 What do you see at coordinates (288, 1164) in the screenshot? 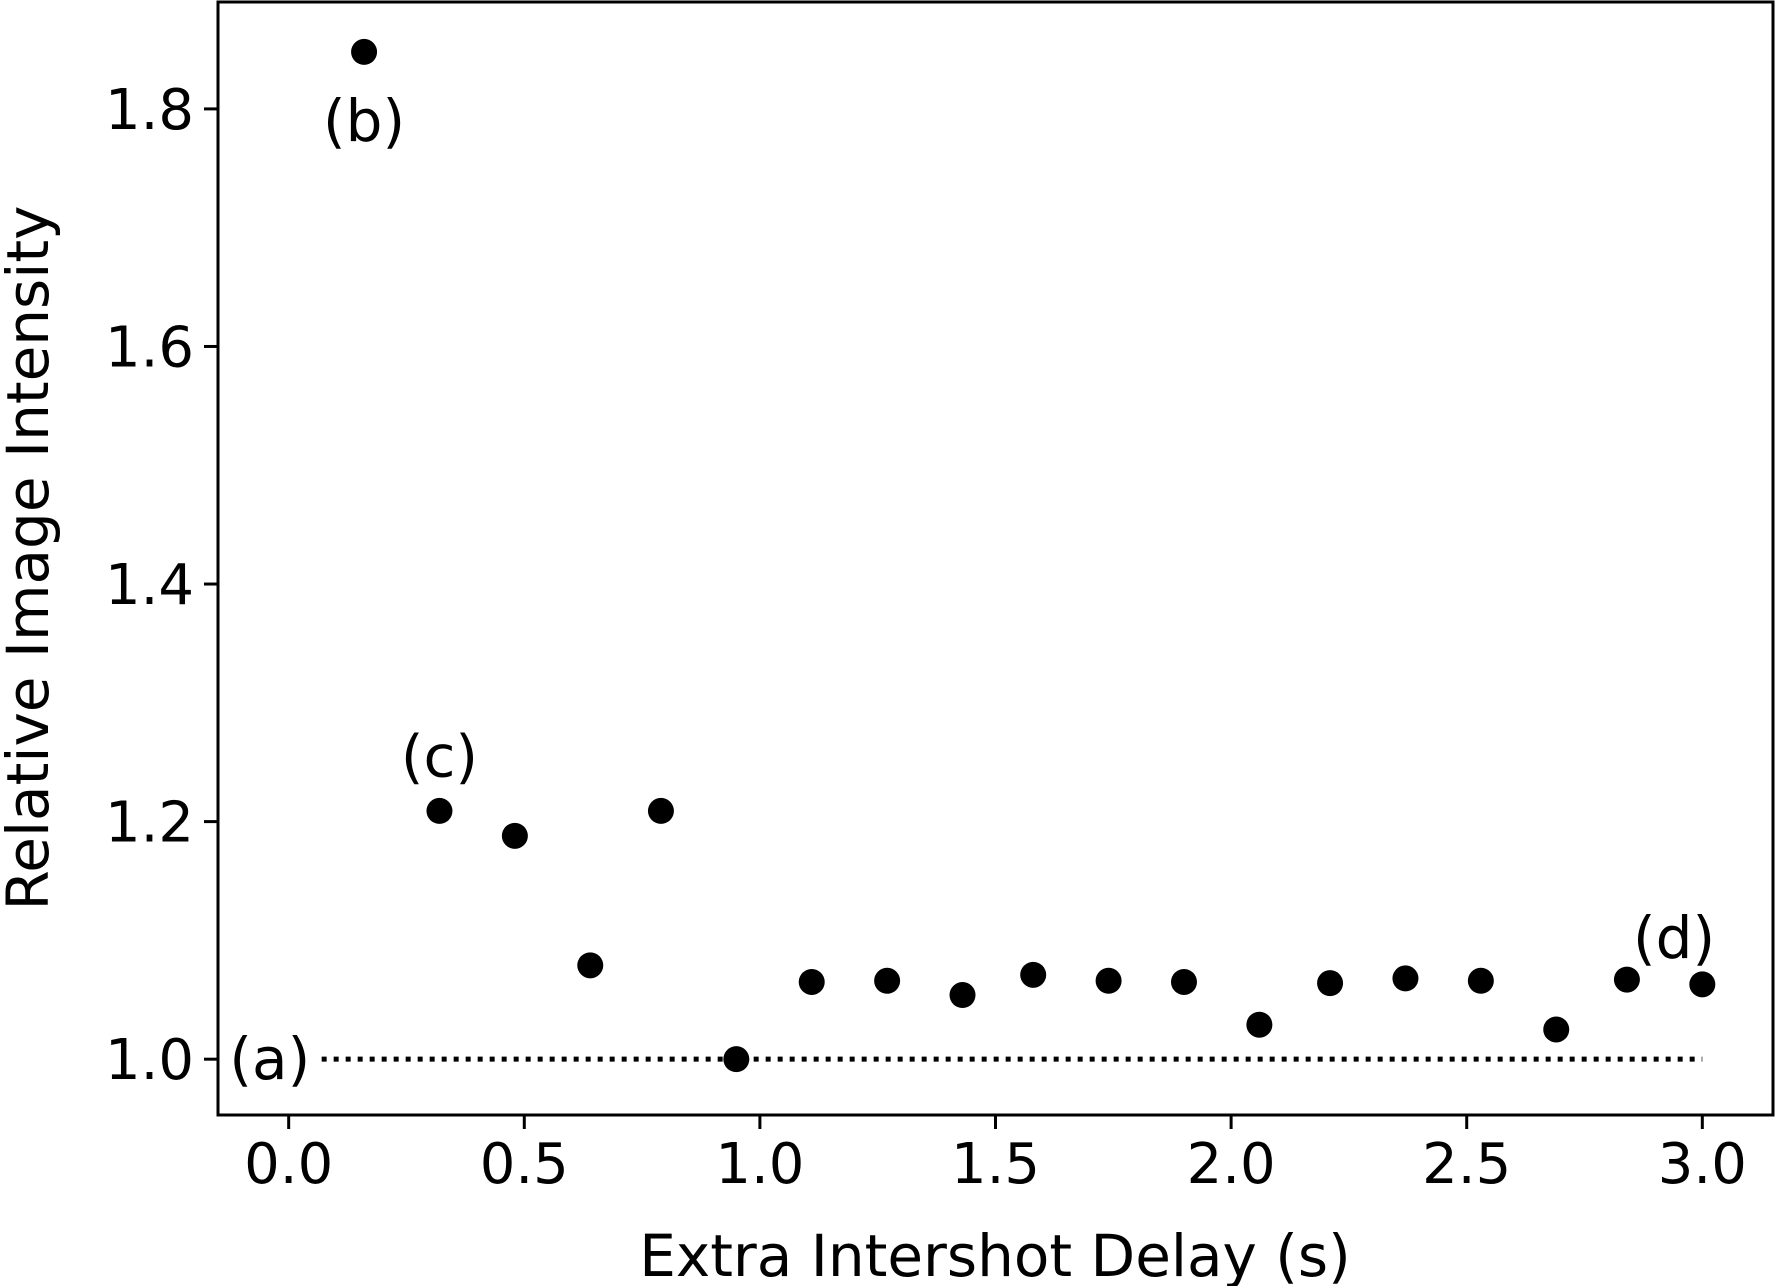
I see `x-tick-label: 0.0` at bounding box center [288, 1164].